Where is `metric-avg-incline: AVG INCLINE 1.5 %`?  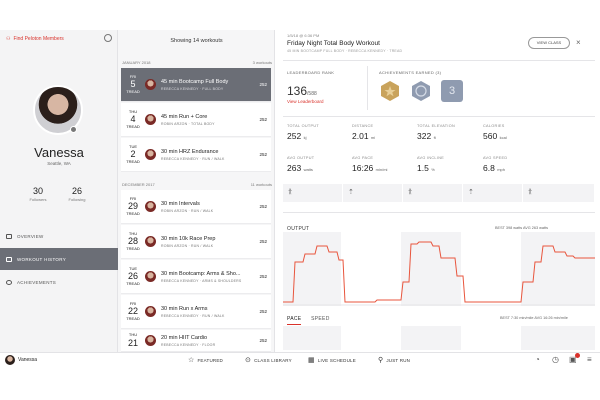 metric-avg-incline: AVG INCLINE 1.5 % is located at coordinates (431, 164).